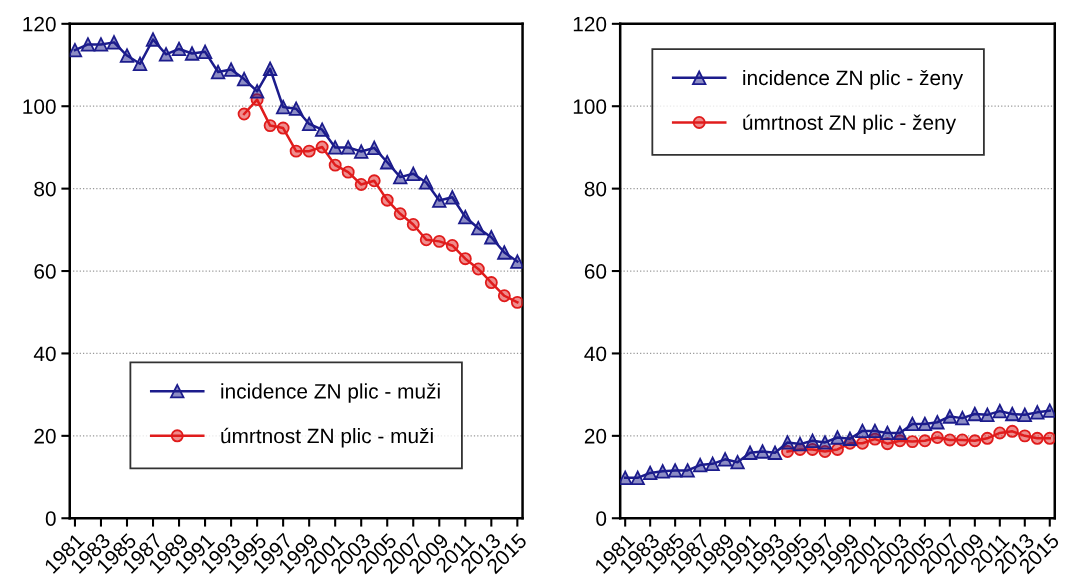 The height and width of the screenshot is (581, 1073). Describe the element at coordinates (853, 79) in the screenshot. I see `legend-label: incidence ZN plic - ženy` at that location.